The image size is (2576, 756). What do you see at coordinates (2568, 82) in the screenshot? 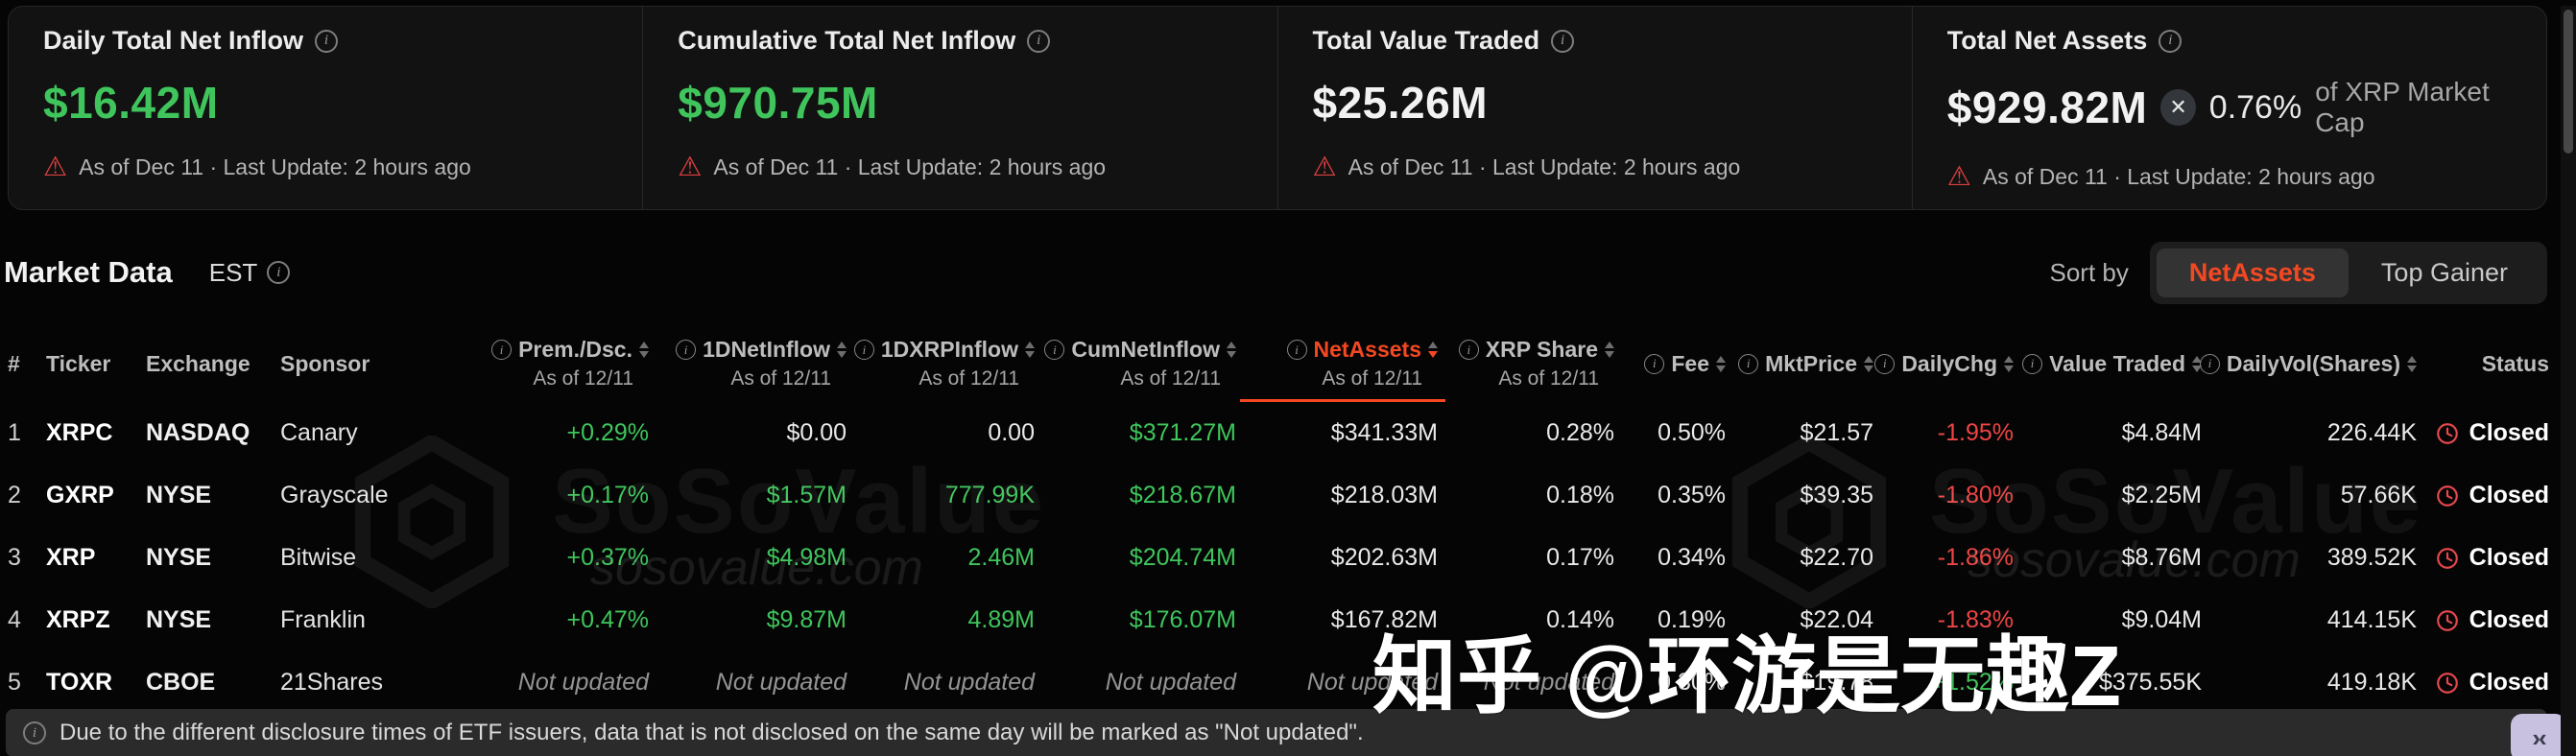
I see `scrollbar-thumb` at bounding box center [2568, 82].